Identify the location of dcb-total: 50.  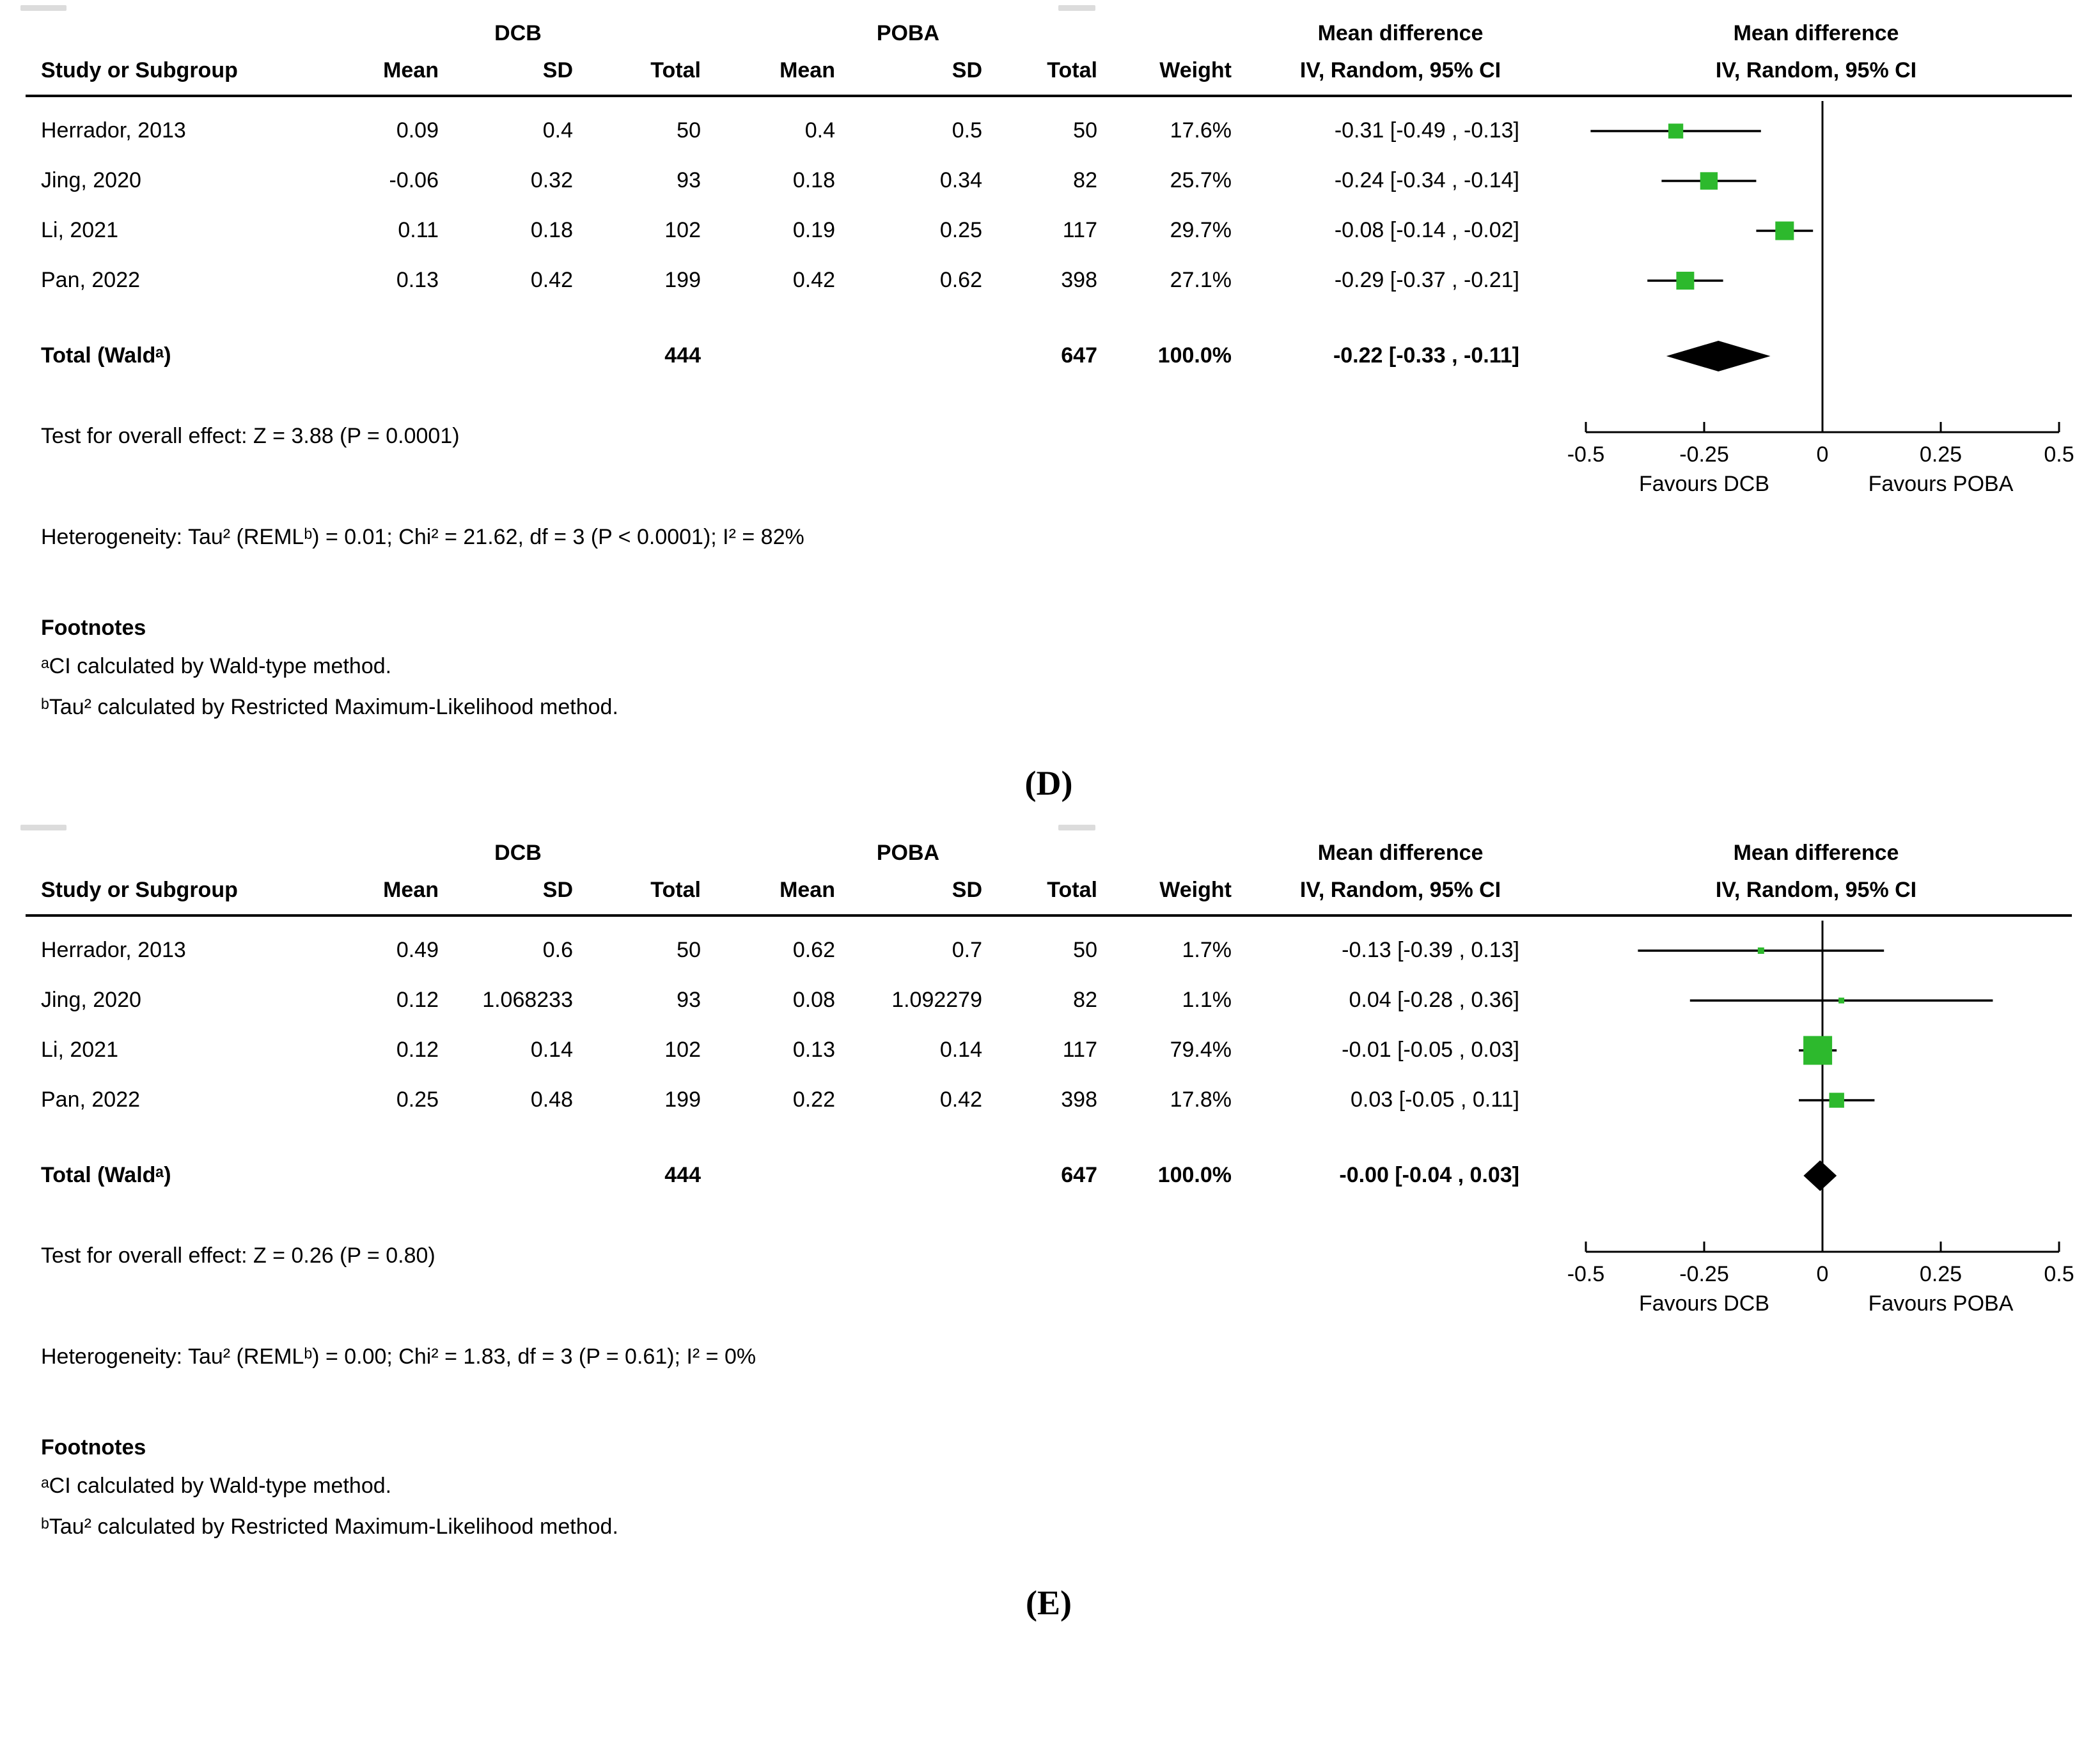
(689, 951).